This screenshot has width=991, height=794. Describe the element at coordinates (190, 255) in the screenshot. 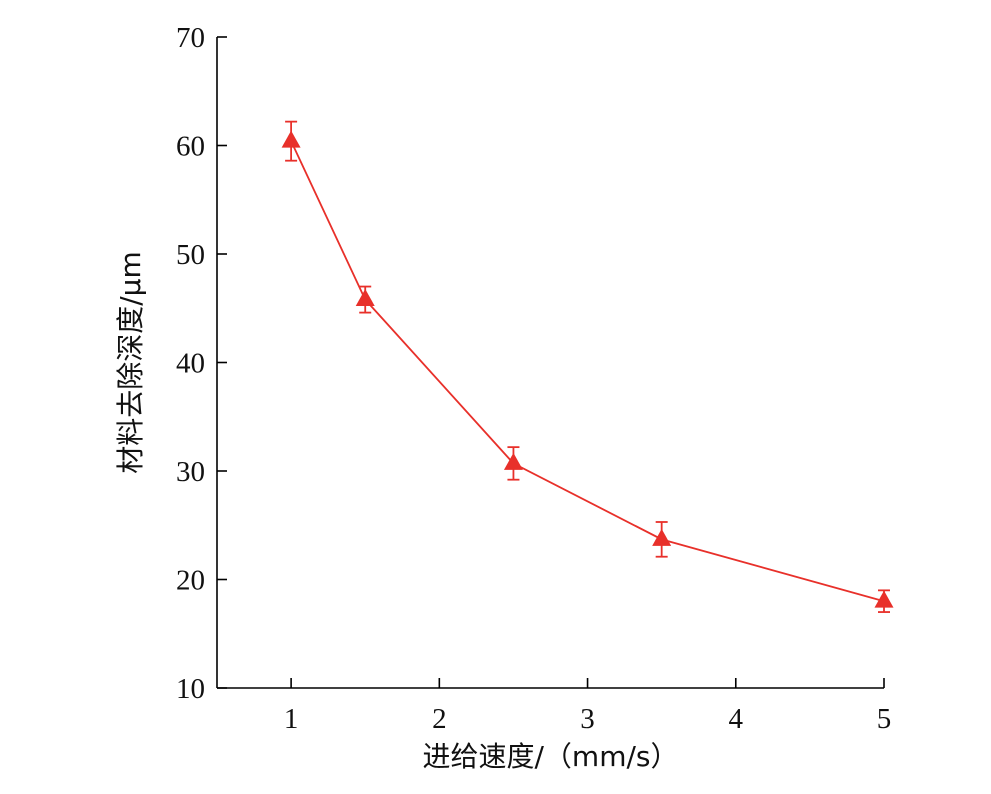

I see `y-tick-label: 50` at that location.